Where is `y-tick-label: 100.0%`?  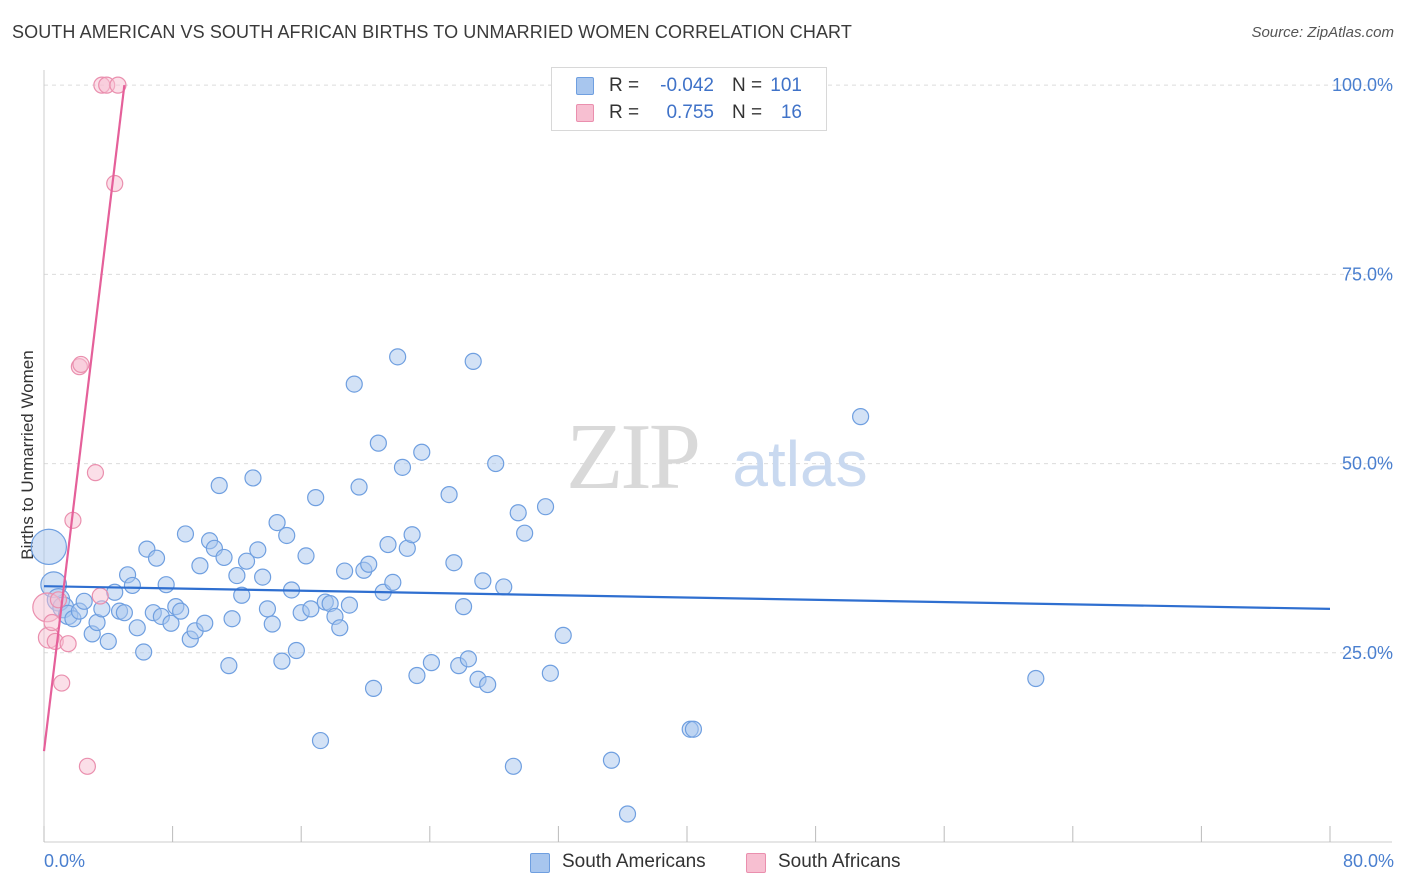 y-tick-label: 100.0% is located at coordinates (1362, 85).